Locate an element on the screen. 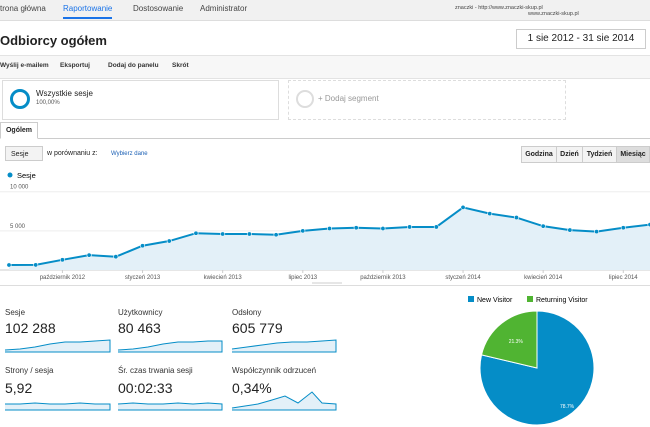 The width and height of the screenshot is (650, 427). tab-line is located at coordinates (325, 138).